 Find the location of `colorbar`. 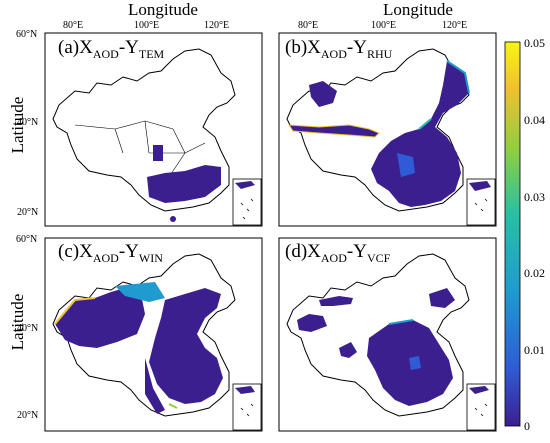

colorbar is located at coordinates (512, 234).